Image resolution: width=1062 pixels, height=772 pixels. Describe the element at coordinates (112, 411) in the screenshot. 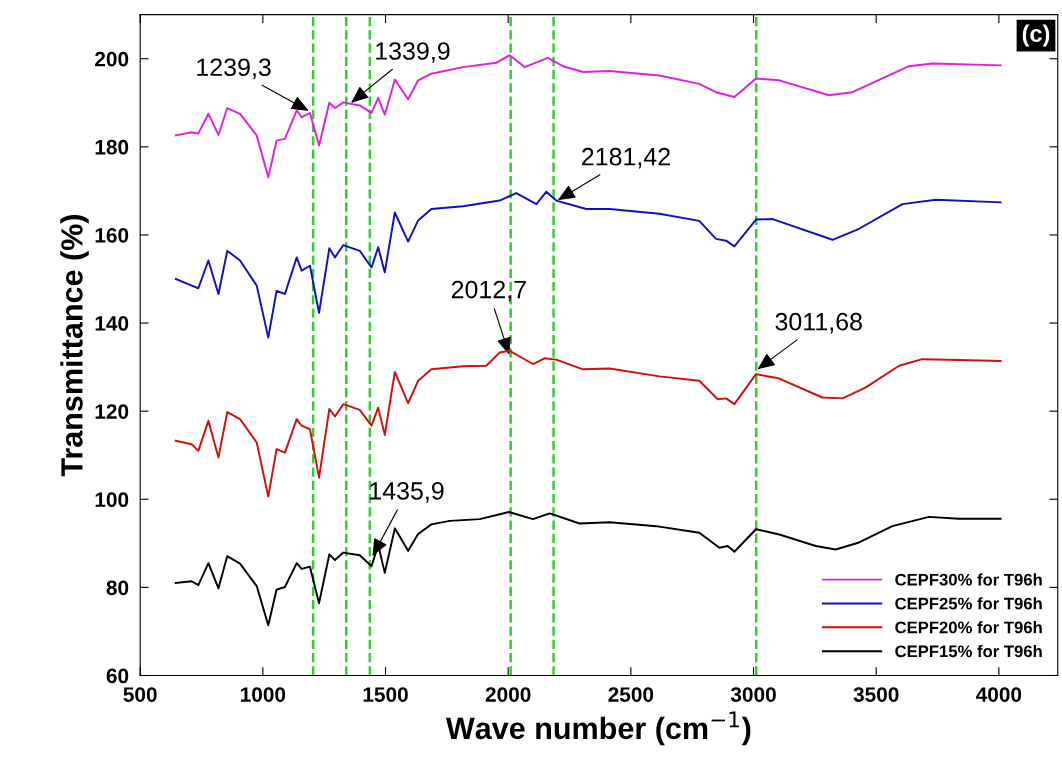

I see `y-tick-label: 120` at that location.